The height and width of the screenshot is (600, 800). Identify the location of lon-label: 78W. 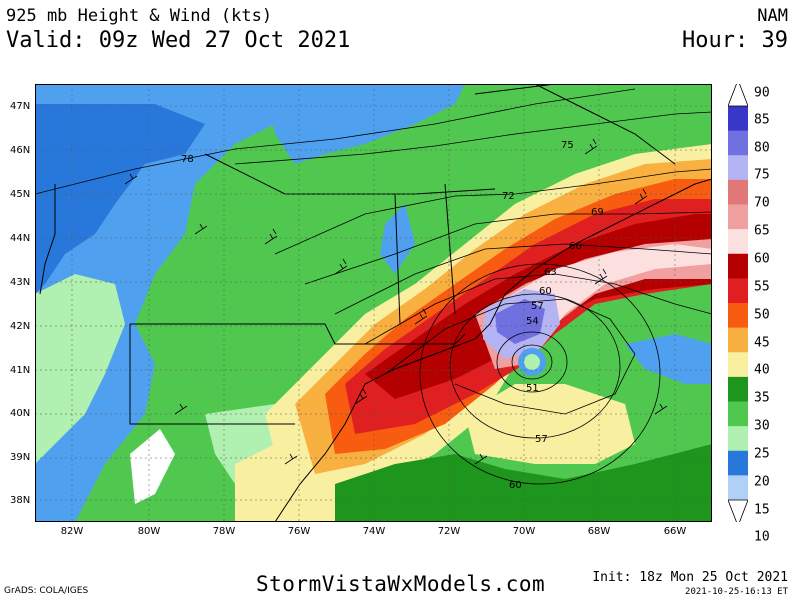
(224, 531).